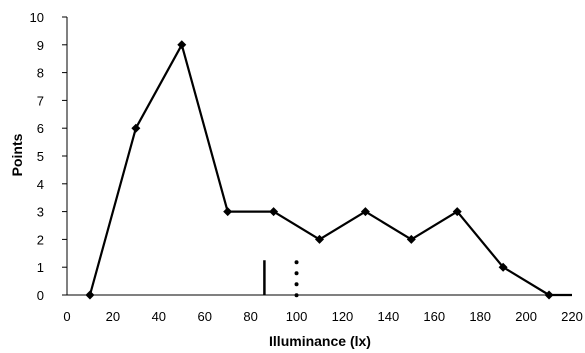  What do you see at coordinates (66, 316) in the screenshot?
I see `x-tick-label: 0` at bounding box center [66, 316].